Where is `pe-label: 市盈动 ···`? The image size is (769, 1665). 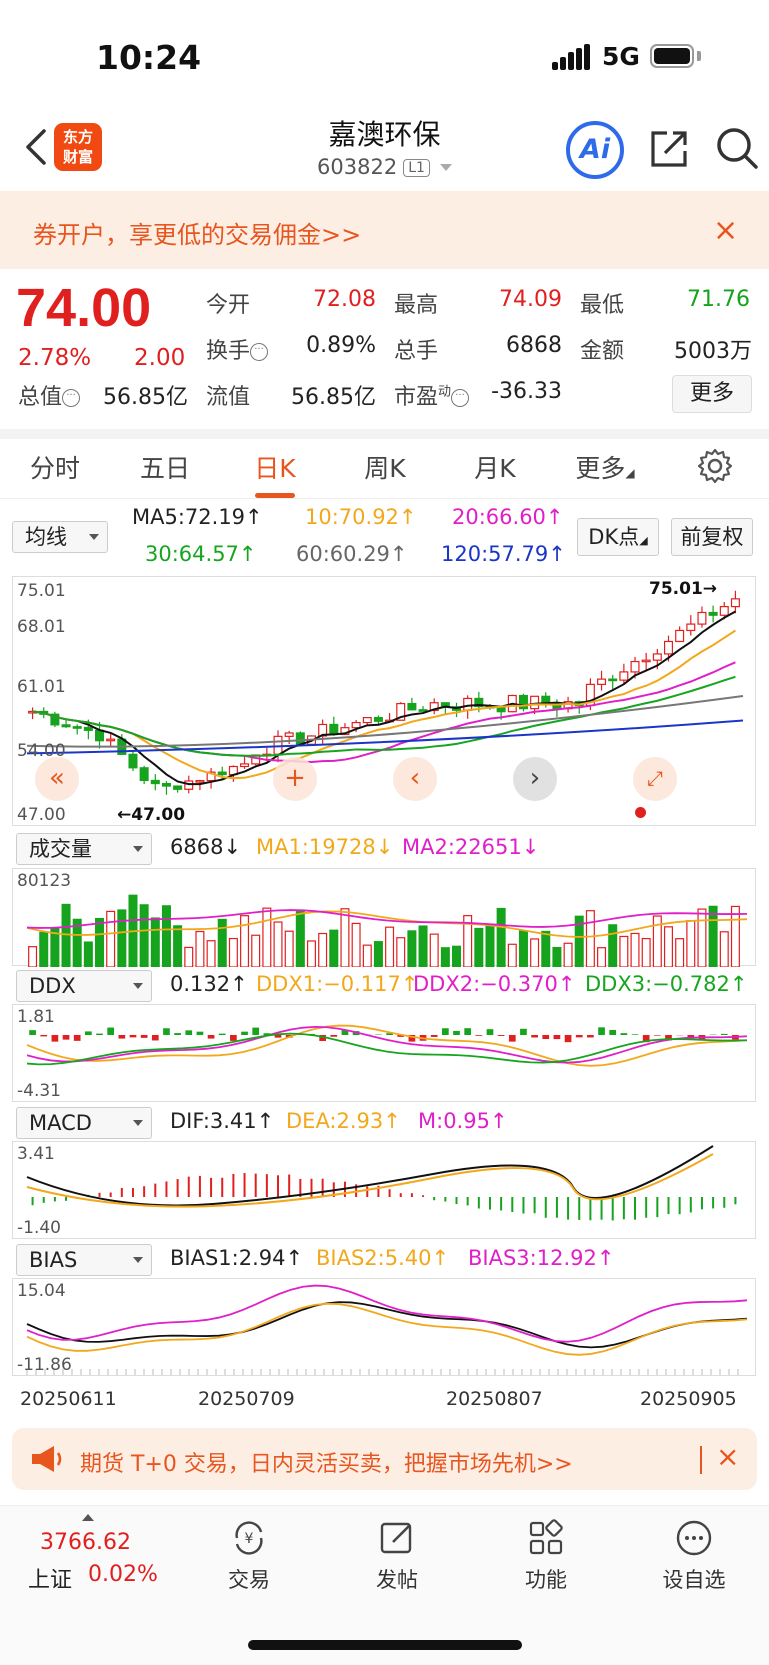
pe-label: 市盈动 ··· is located at coordinates (432, 395).